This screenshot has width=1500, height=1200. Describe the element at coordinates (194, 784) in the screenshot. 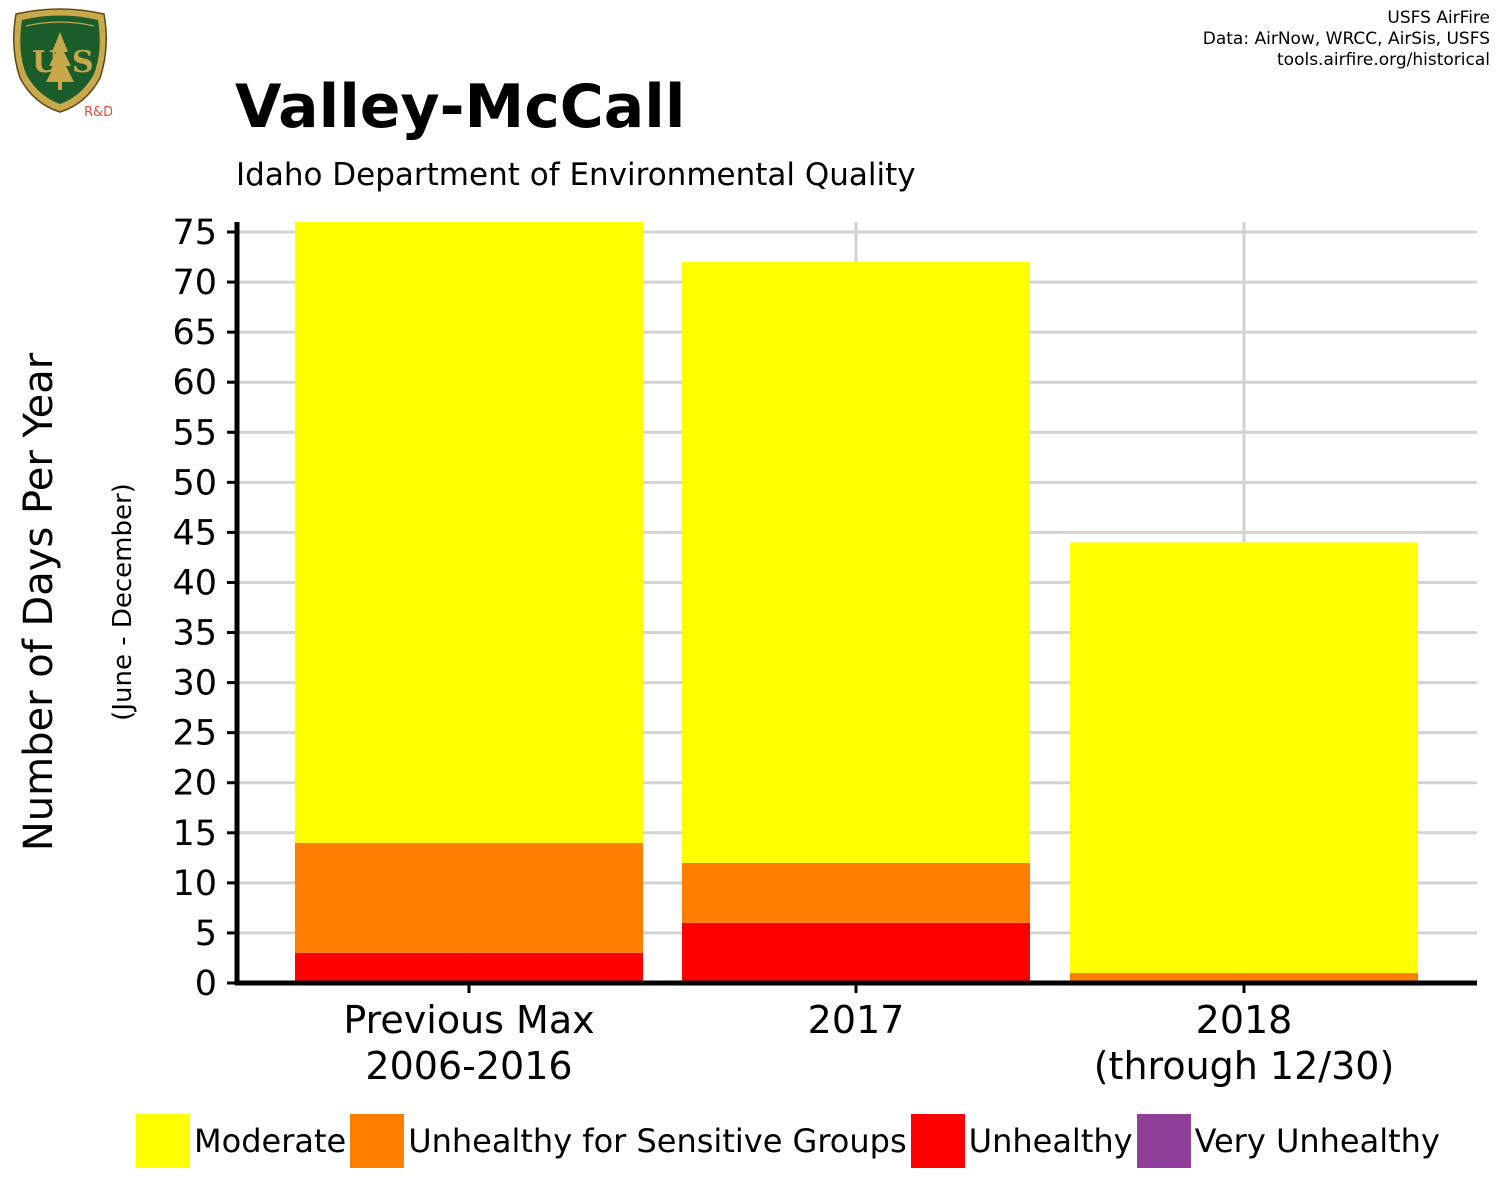

I see `y-tick-label: 20` at that location.